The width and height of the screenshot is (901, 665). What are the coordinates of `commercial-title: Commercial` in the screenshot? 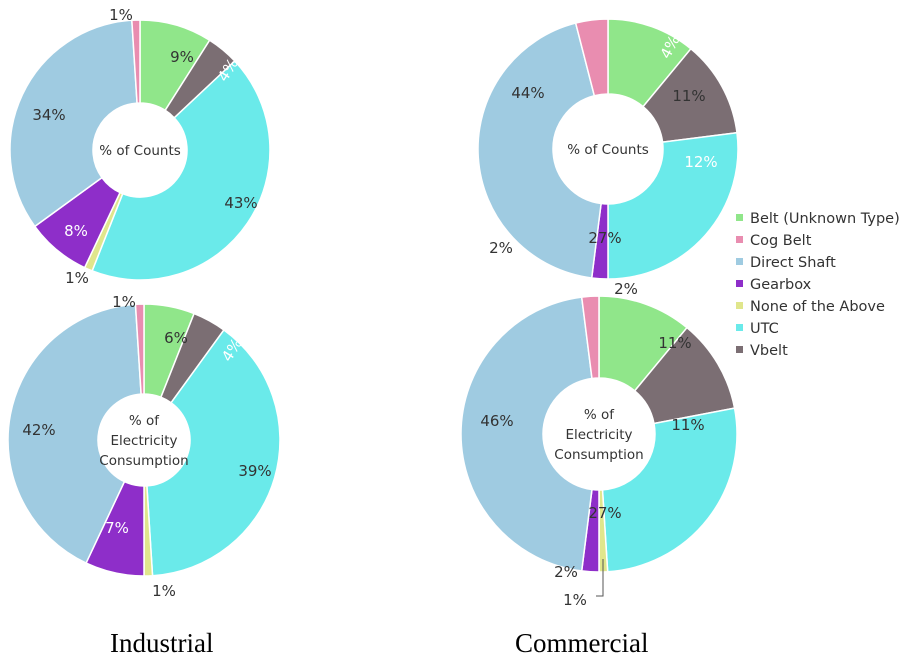 It's located at (582, 643).